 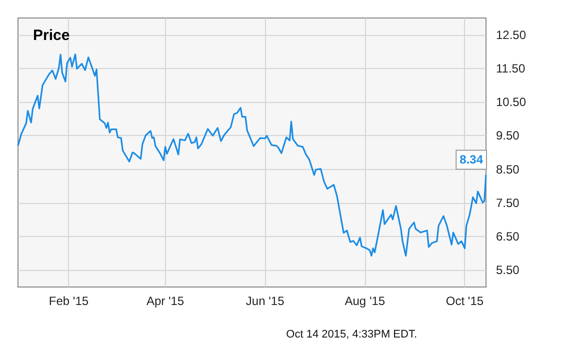 I want to click on x-tick-label: Oct '15, so click(x=465, y=301).